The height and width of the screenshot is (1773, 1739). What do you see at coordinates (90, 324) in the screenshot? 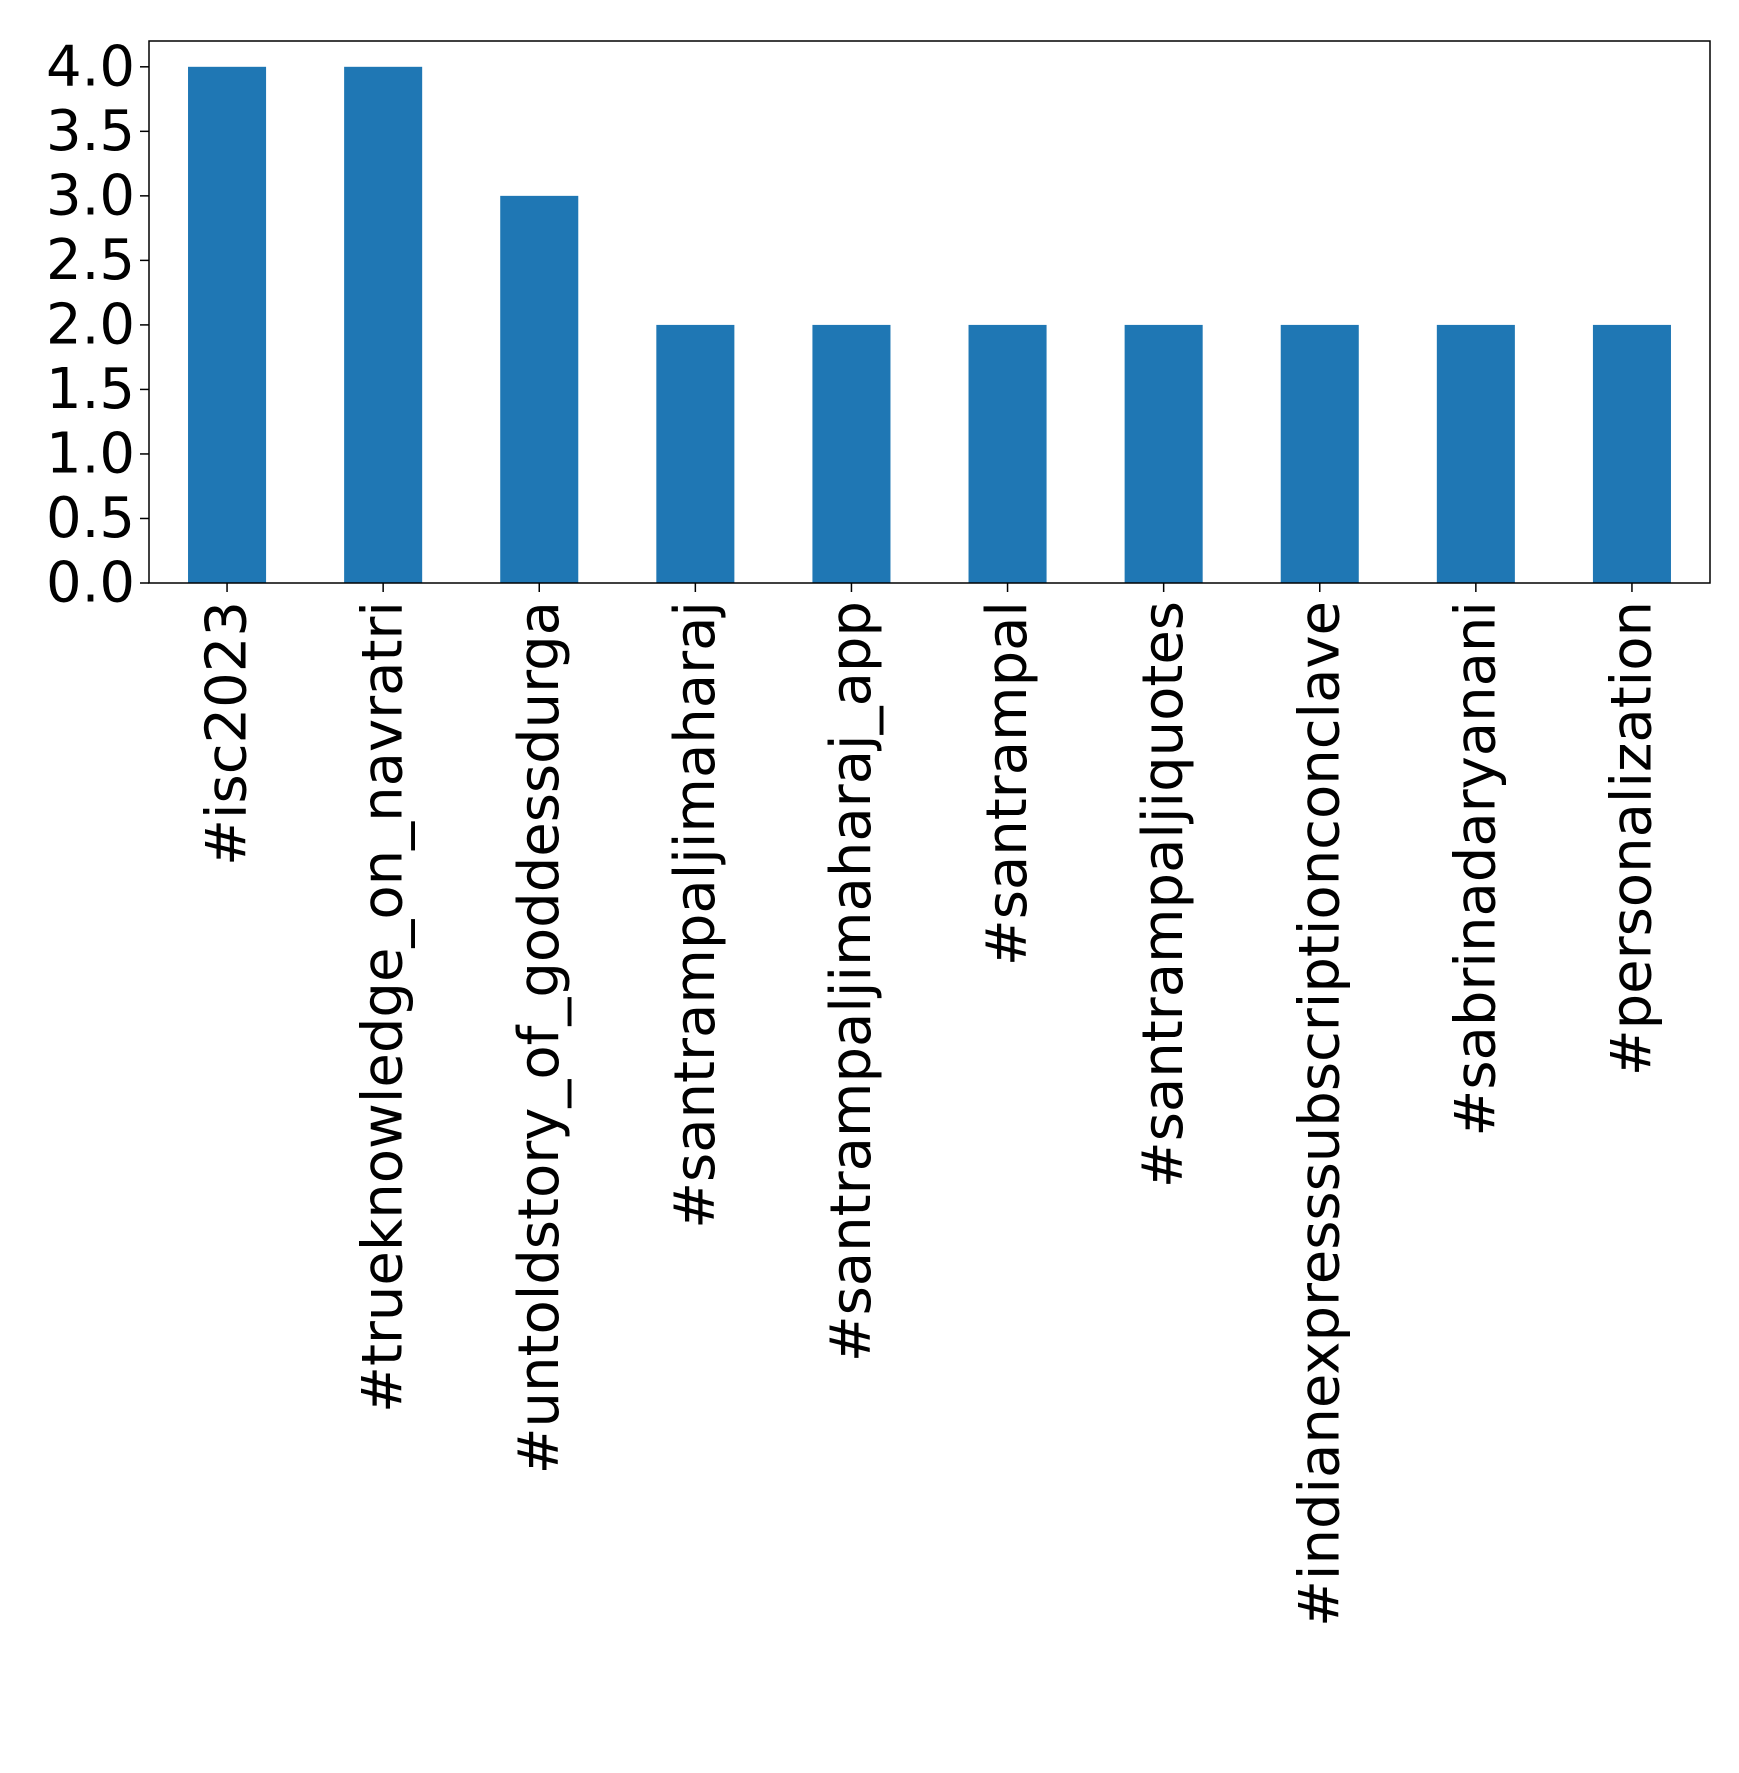
I see `y-tick-label-4: 2.0` at bounding box center [90, 324].